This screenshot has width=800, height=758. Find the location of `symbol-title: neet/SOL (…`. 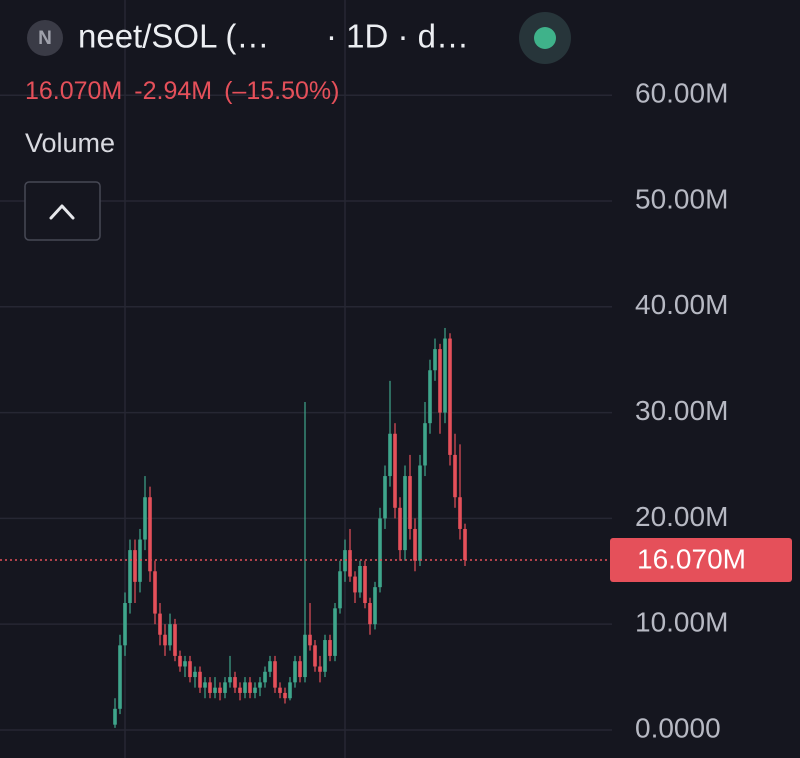

symbol-title: neet/SOL (… is located at coordinates (173, 36).